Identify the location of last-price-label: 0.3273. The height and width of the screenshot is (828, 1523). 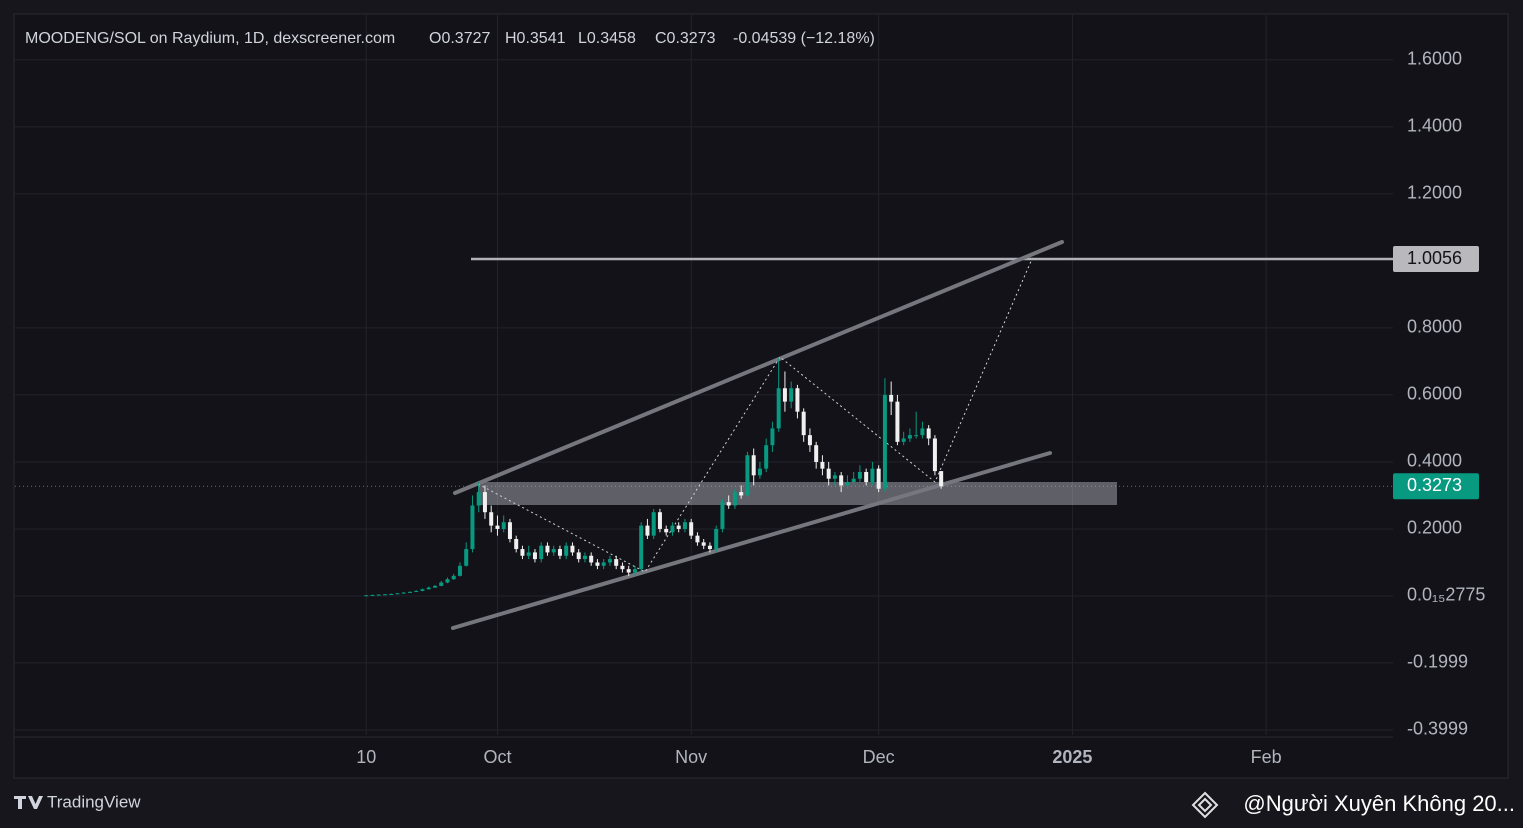
(1434, 485).